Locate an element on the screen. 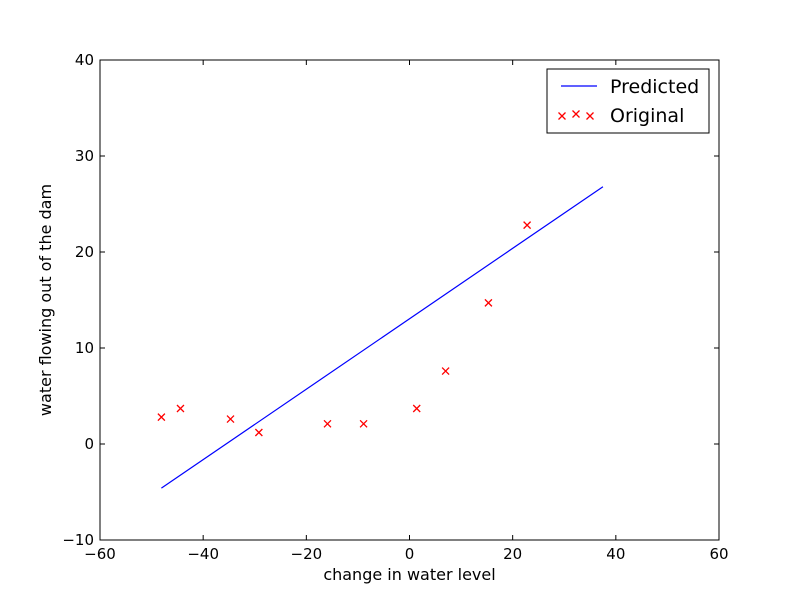  y-tick-label: 30 is located at coordinates (84, 156).